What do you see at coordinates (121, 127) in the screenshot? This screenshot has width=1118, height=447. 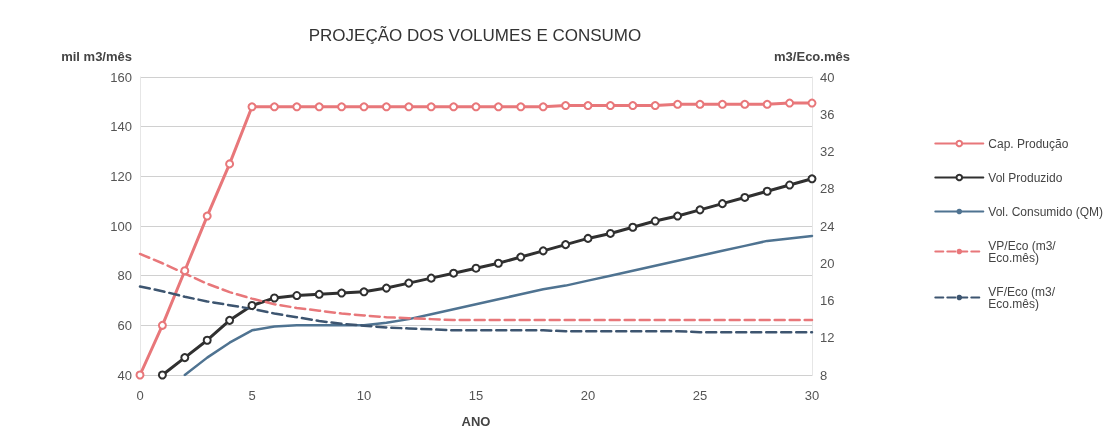 I see `y-tick-label: 140` at bounding box center [121, 127].